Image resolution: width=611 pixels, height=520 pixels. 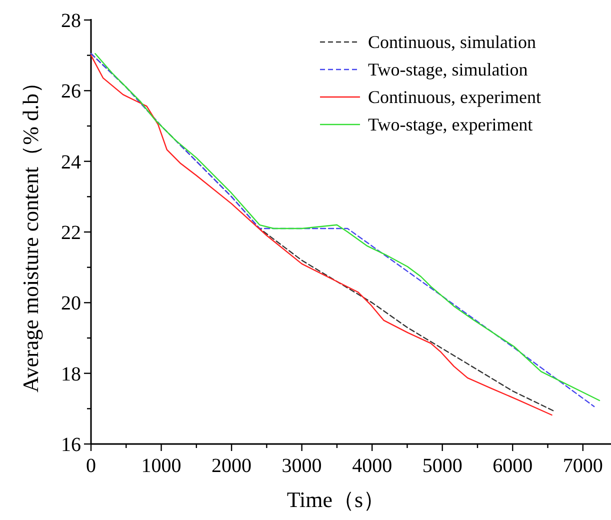 What do you see at coordinates (161, 466) in the screenshot?
I see `x-tick-label: 1000` at bounding box center [161, 466].